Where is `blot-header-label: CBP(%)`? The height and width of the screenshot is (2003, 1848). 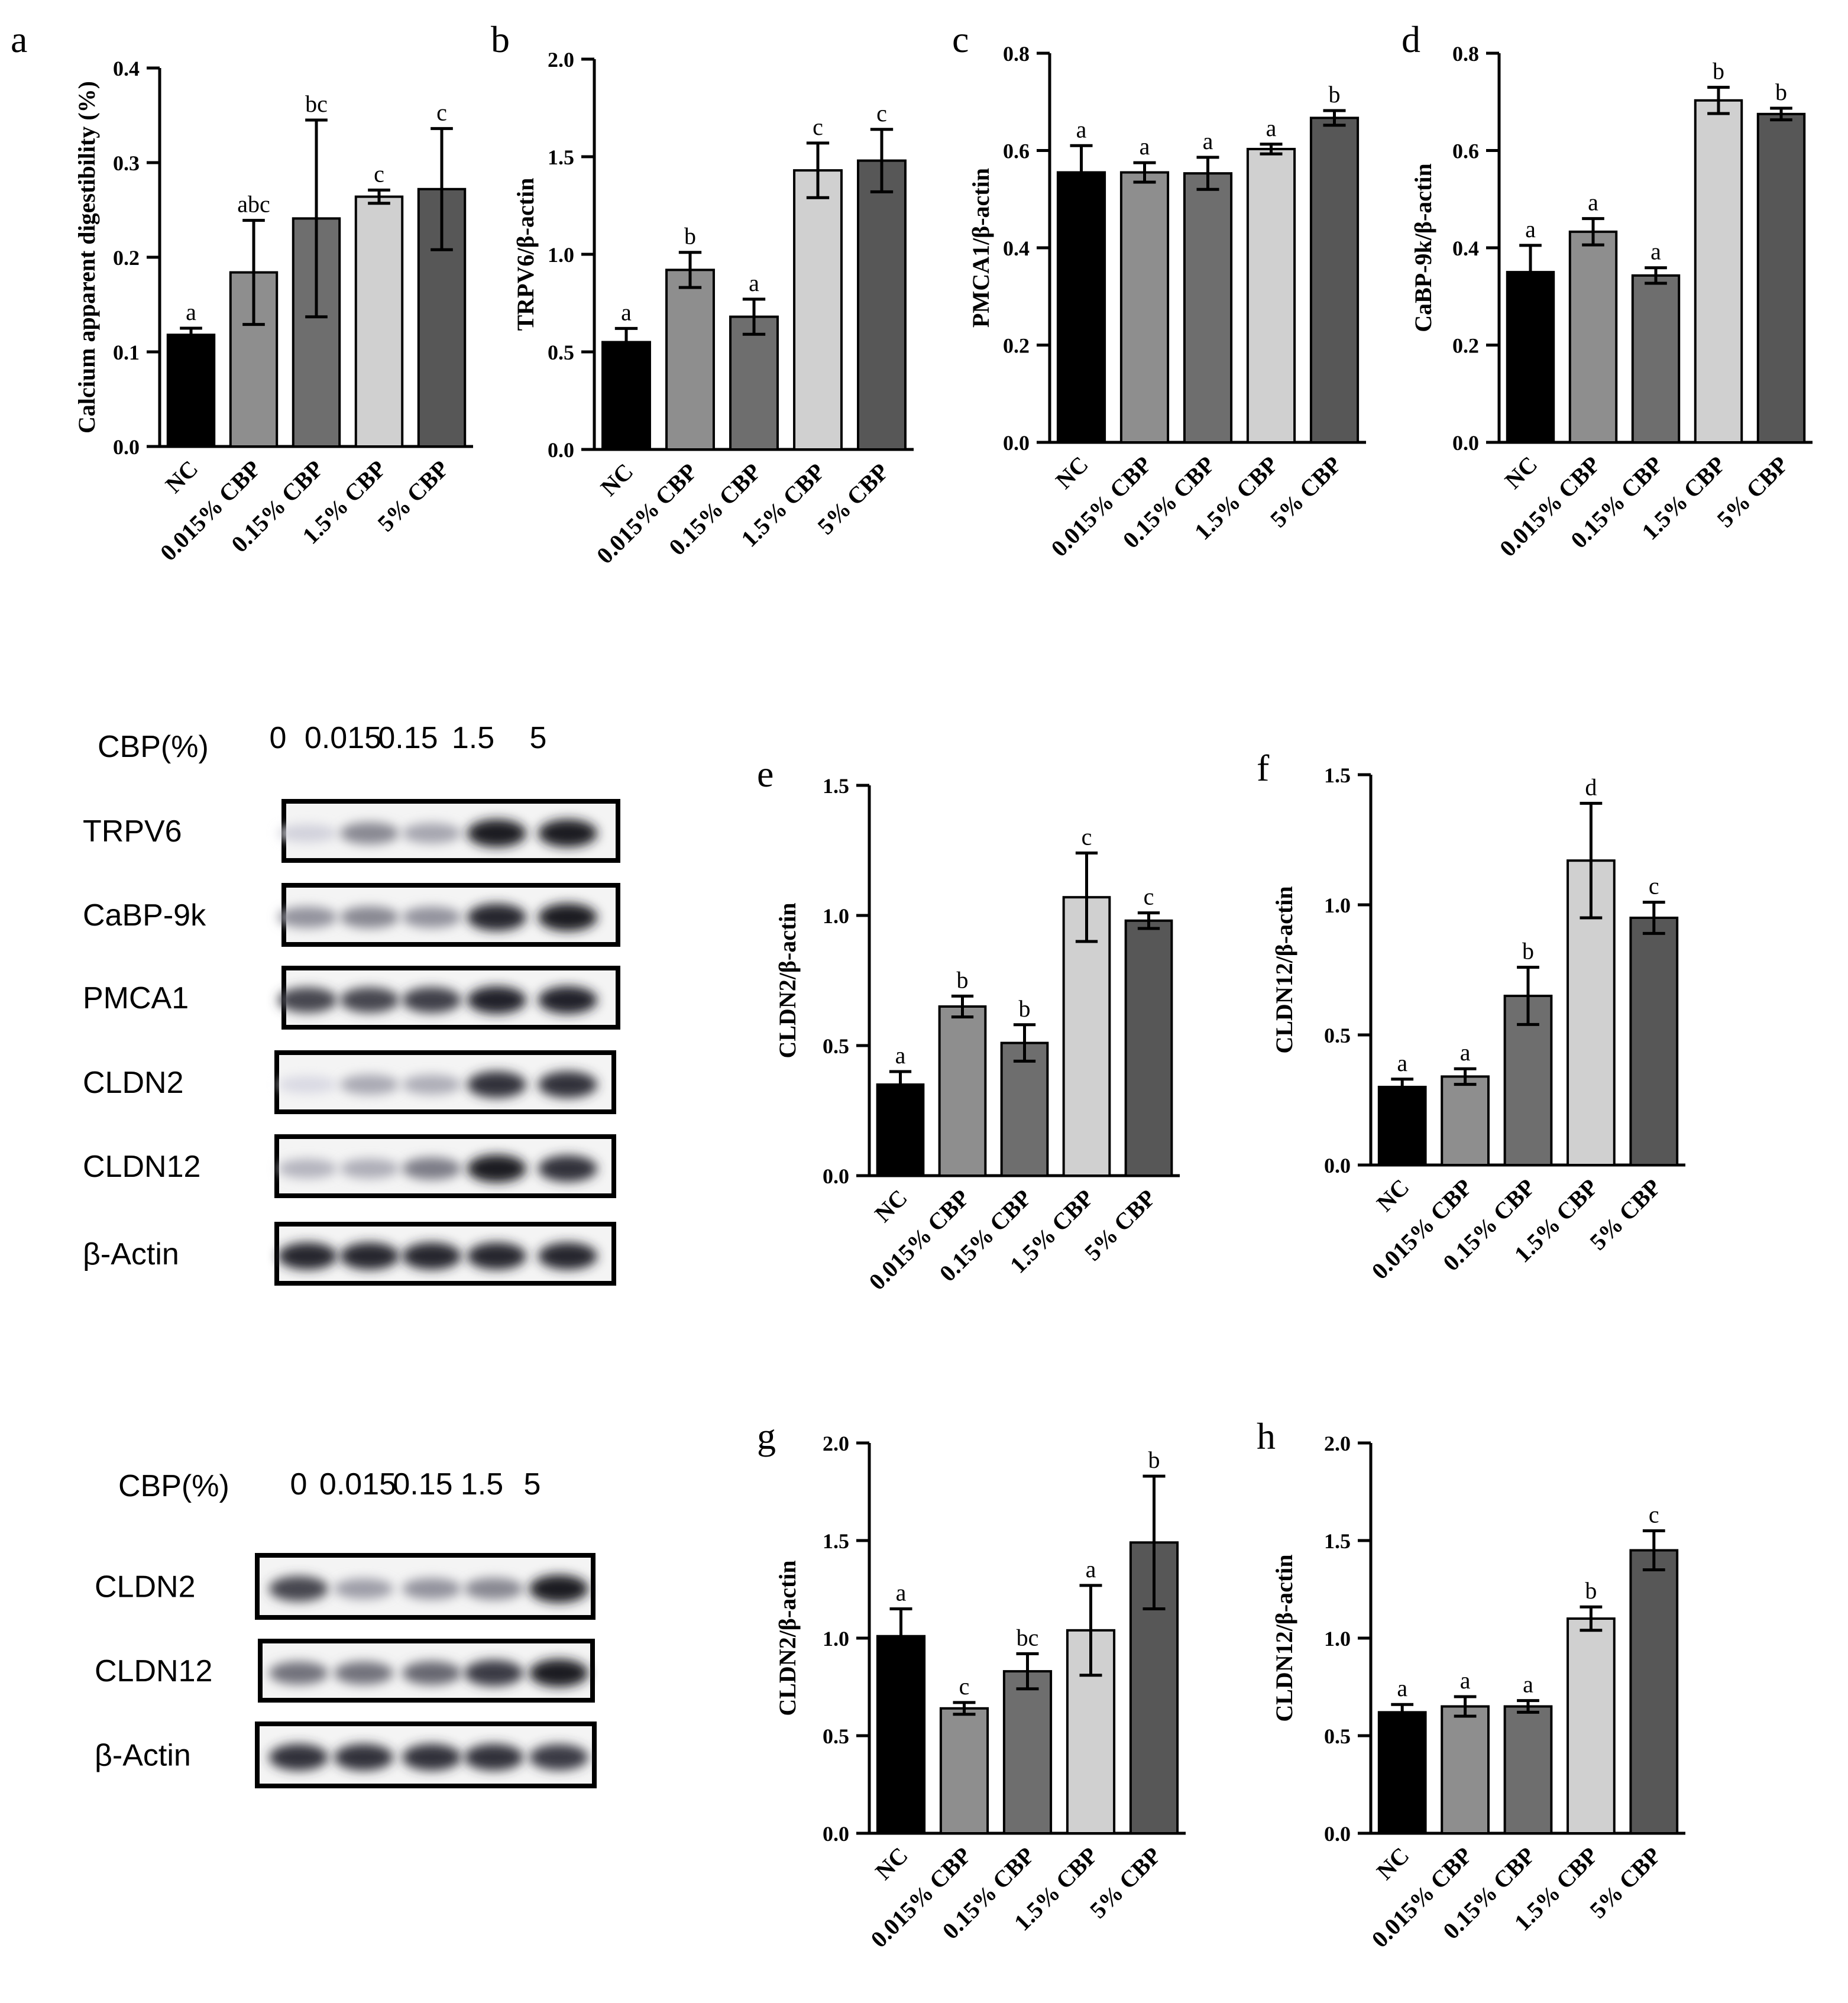
blot-header-label: CBP(%) is located at coordinates (153, 747).